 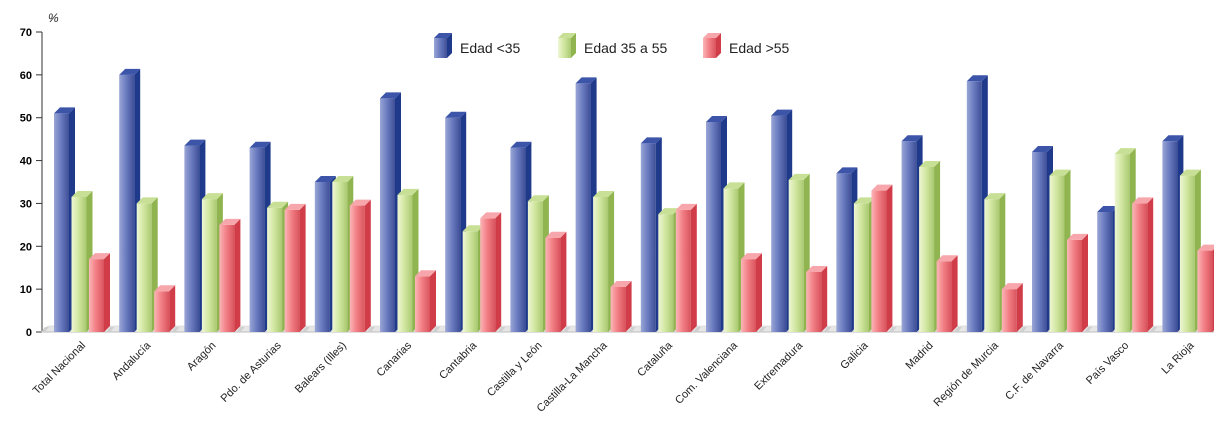 I want to click on x-category-label: Aragón, so click(x=202, y=357).